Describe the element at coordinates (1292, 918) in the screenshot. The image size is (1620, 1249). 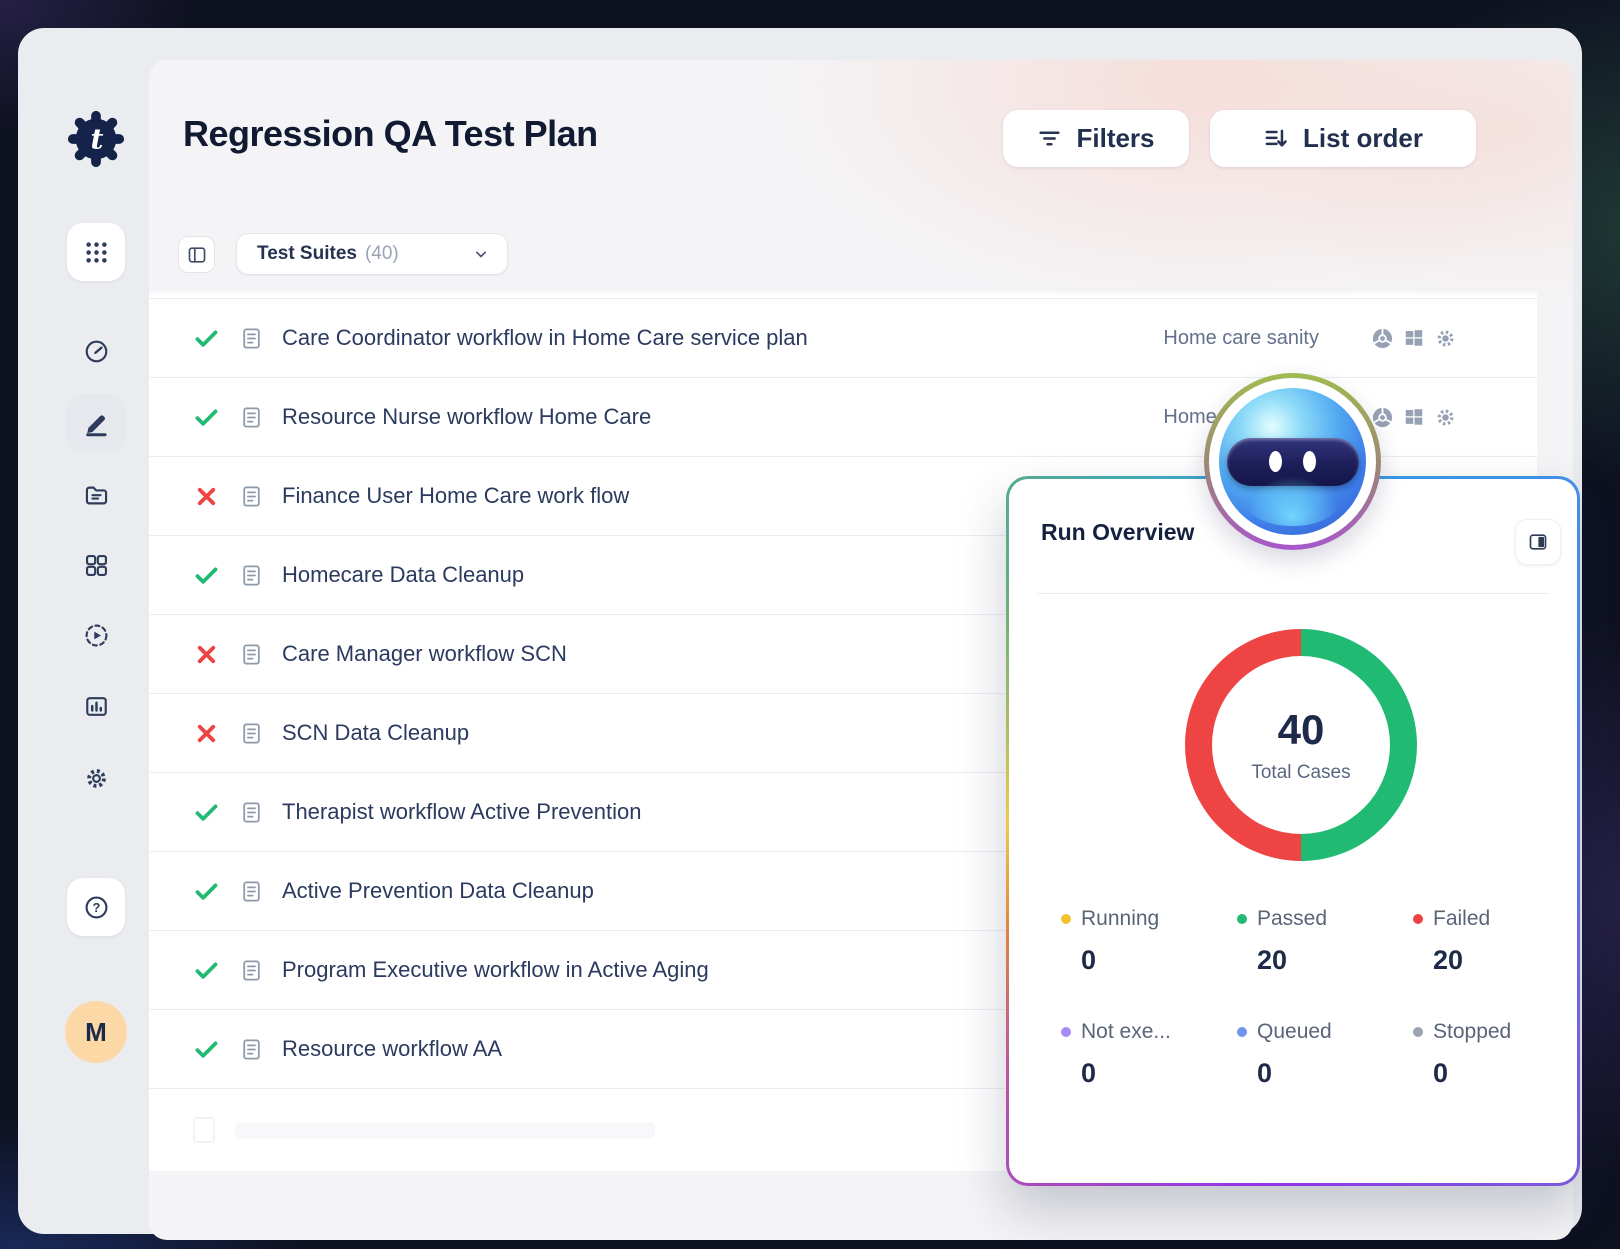
I see `legend-label: Passed` at that location.